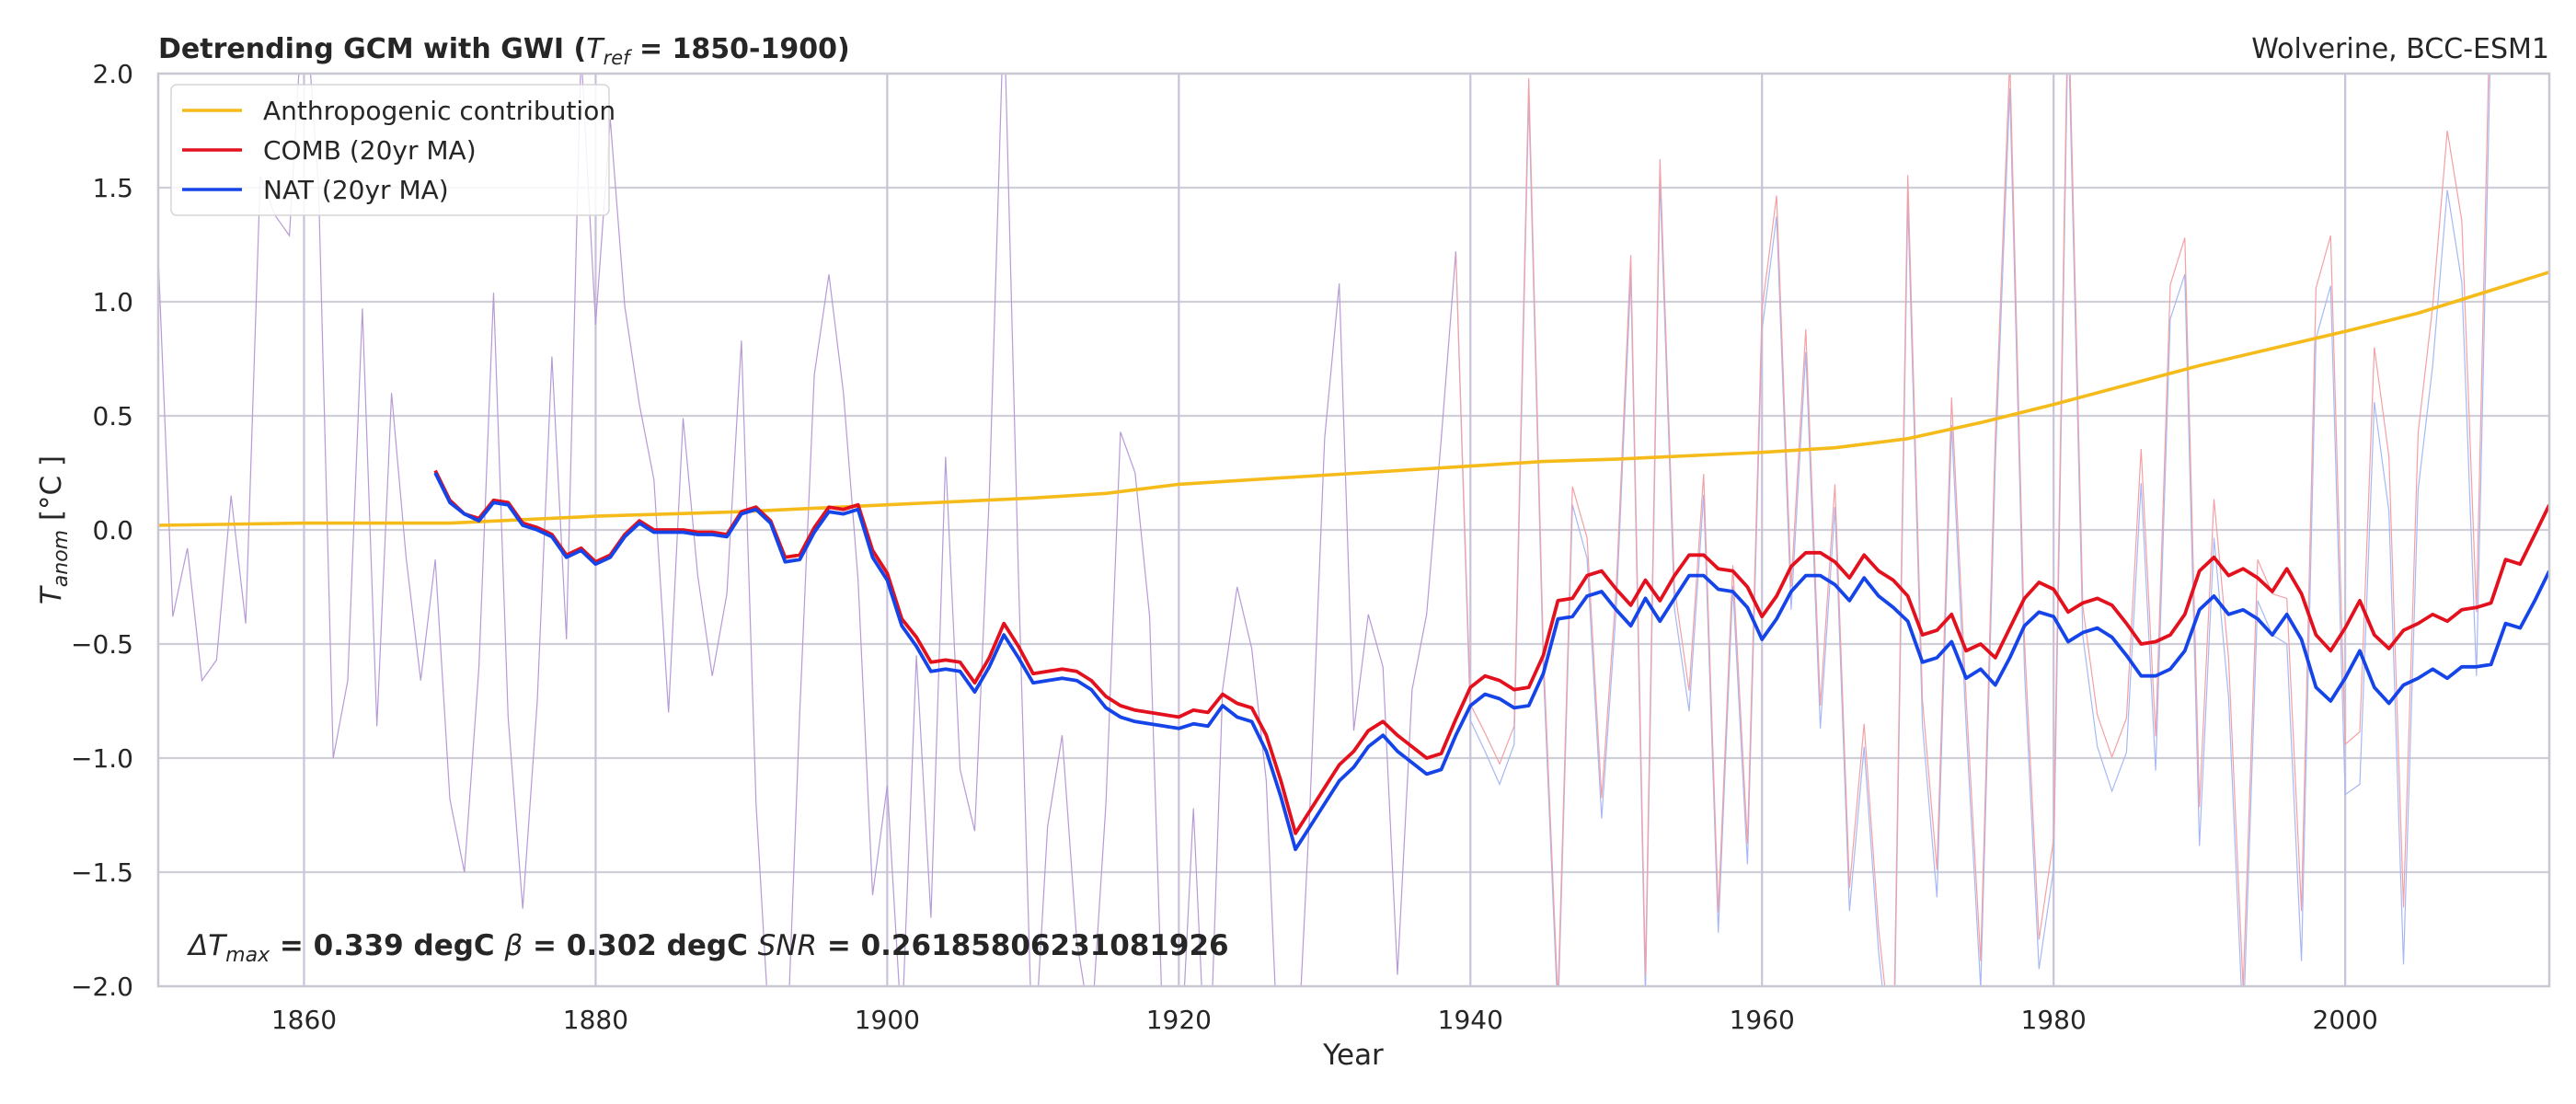 This screenshot has width=2576, height=1104. Describe the element at coordinates (1353, 1055) in the screenshot. I see `x-axis-label: Year` at that location.